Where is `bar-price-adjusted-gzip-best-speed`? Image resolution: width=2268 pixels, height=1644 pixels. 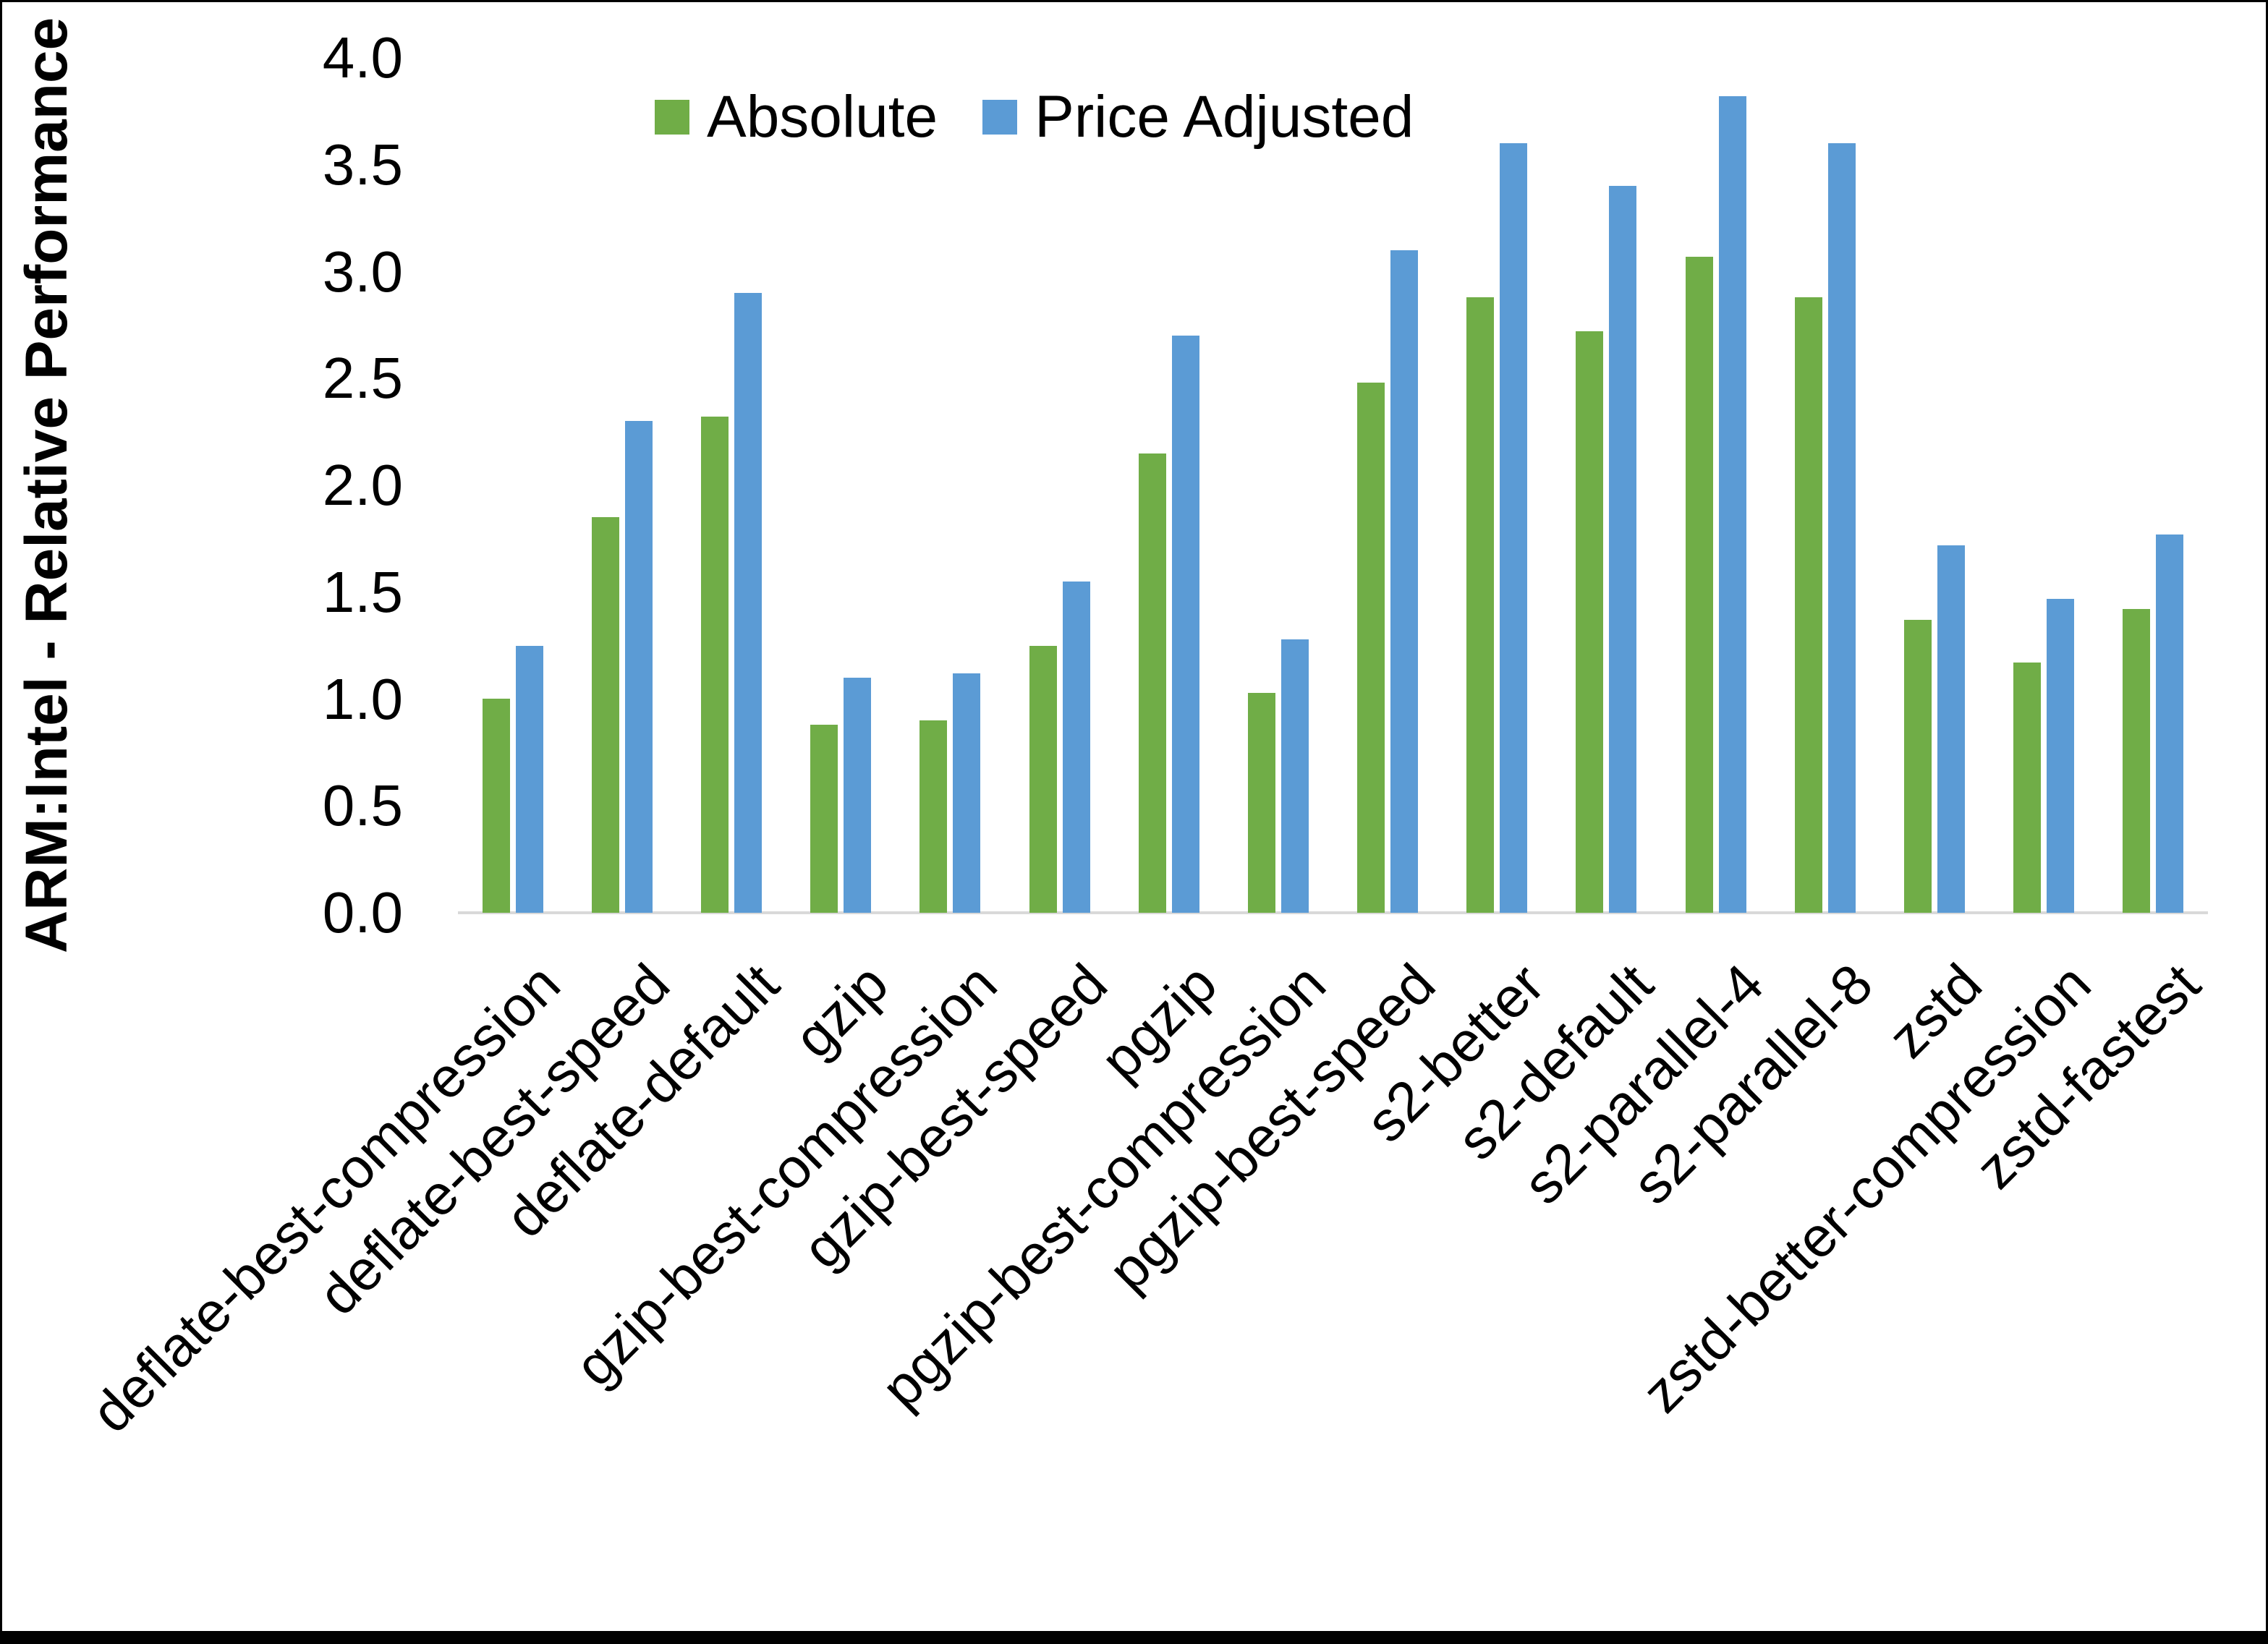 bar-price-adjusted-gzip-best-speed is located at coordinates (1076, 747).